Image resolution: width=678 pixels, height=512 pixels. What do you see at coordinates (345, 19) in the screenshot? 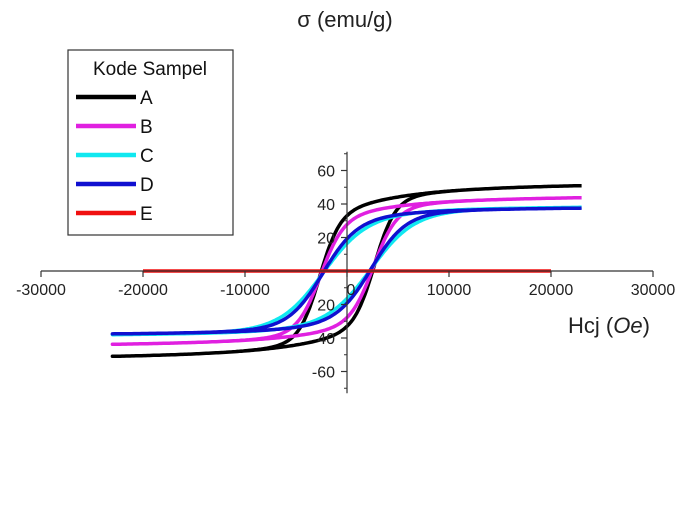
I see `y-axis-title: σ (emu/g)` at bounding box center [345, 19].